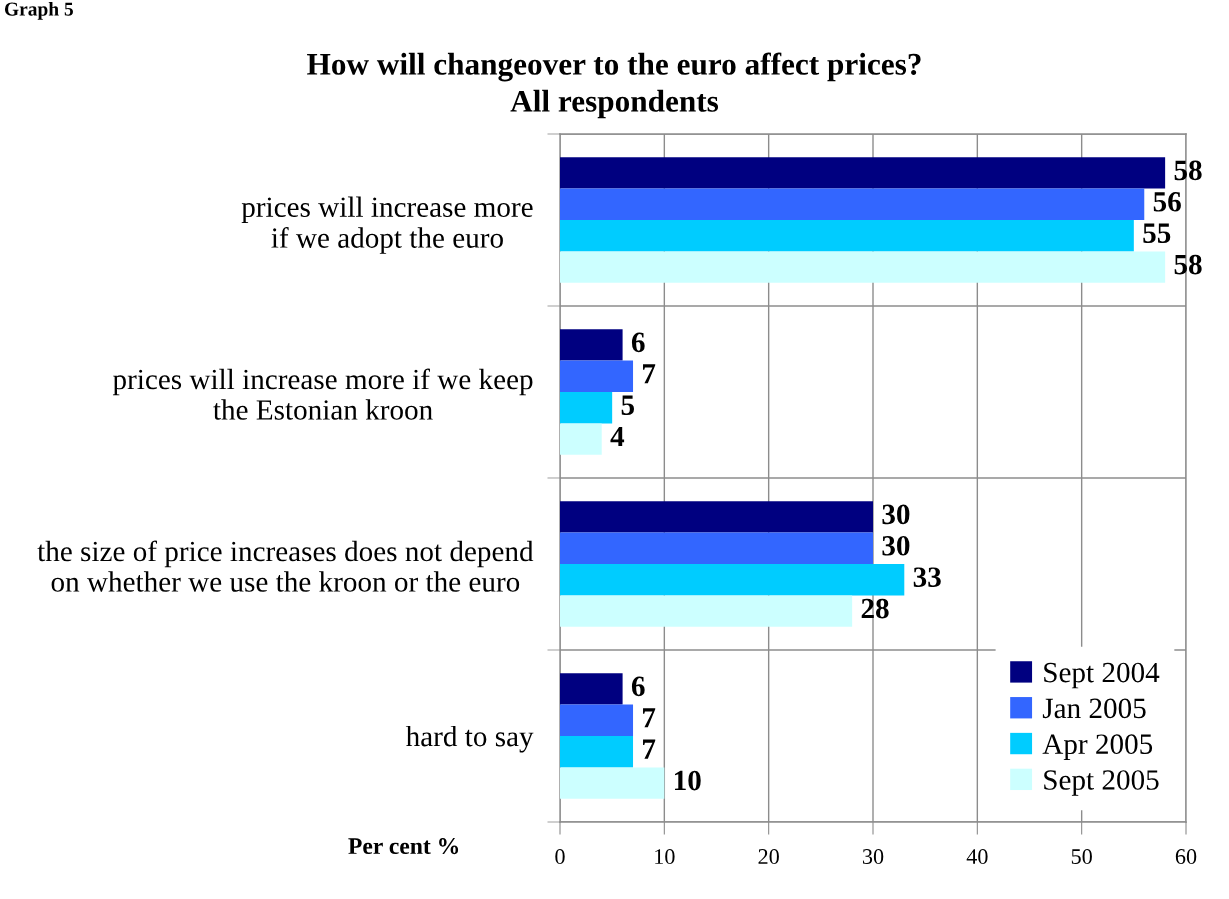 This screenshot has height=899, width=1229. Describe the element at coordinates (322, 394) in the screenshot. I see `y-tick-label: prices will increase more if we keep the Estonian kroon` at that location.